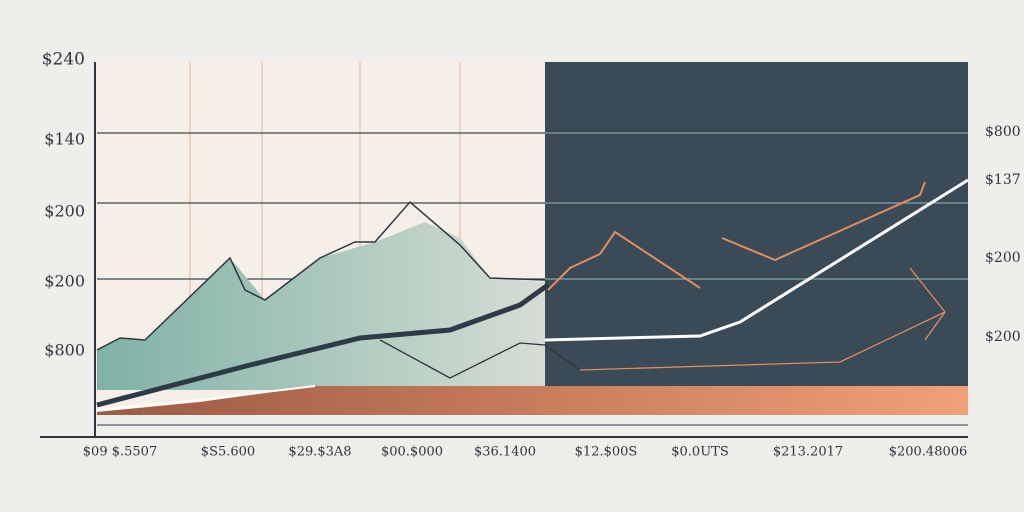  I want to click on bottom-label: $0.0UTS, so click(699, 452).